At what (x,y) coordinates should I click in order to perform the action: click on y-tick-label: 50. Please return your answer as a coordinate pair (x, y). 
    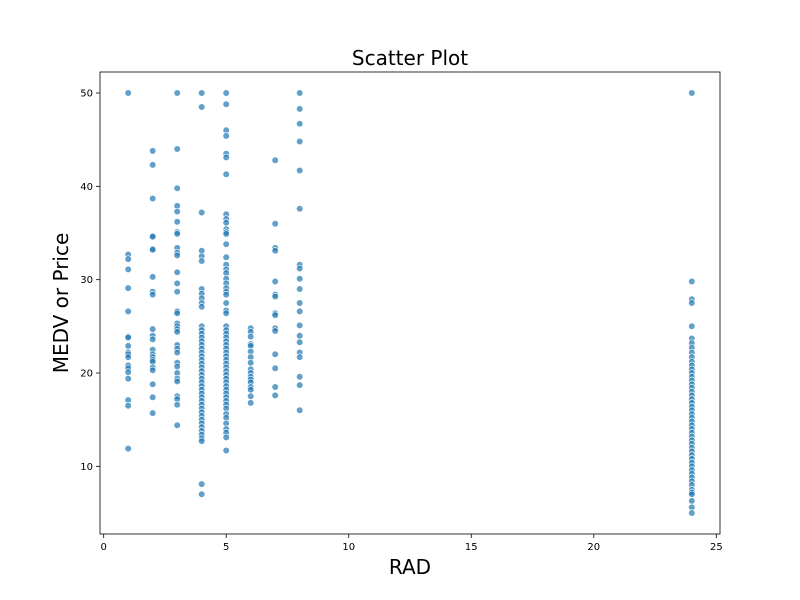
    Looking at the image, I should click on (86, 94).